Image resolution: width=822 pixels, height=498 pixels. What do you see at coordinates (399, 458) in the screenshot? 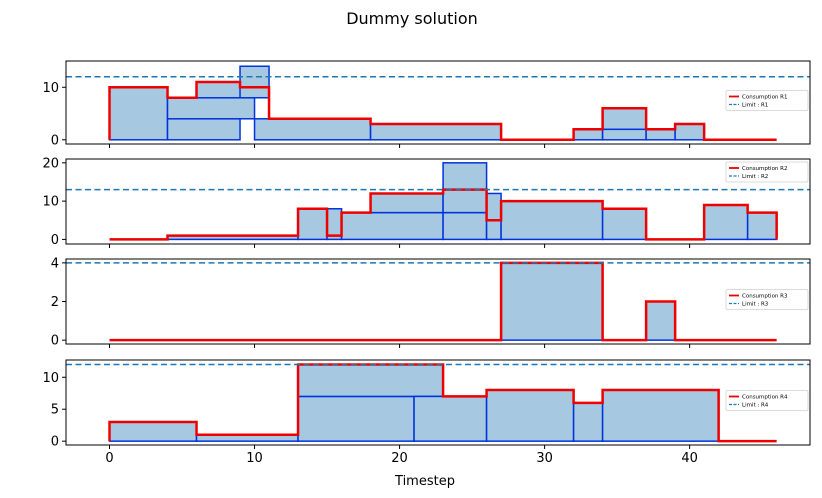
I see `x-tick-label: 20` at bounding box center [399, 458].